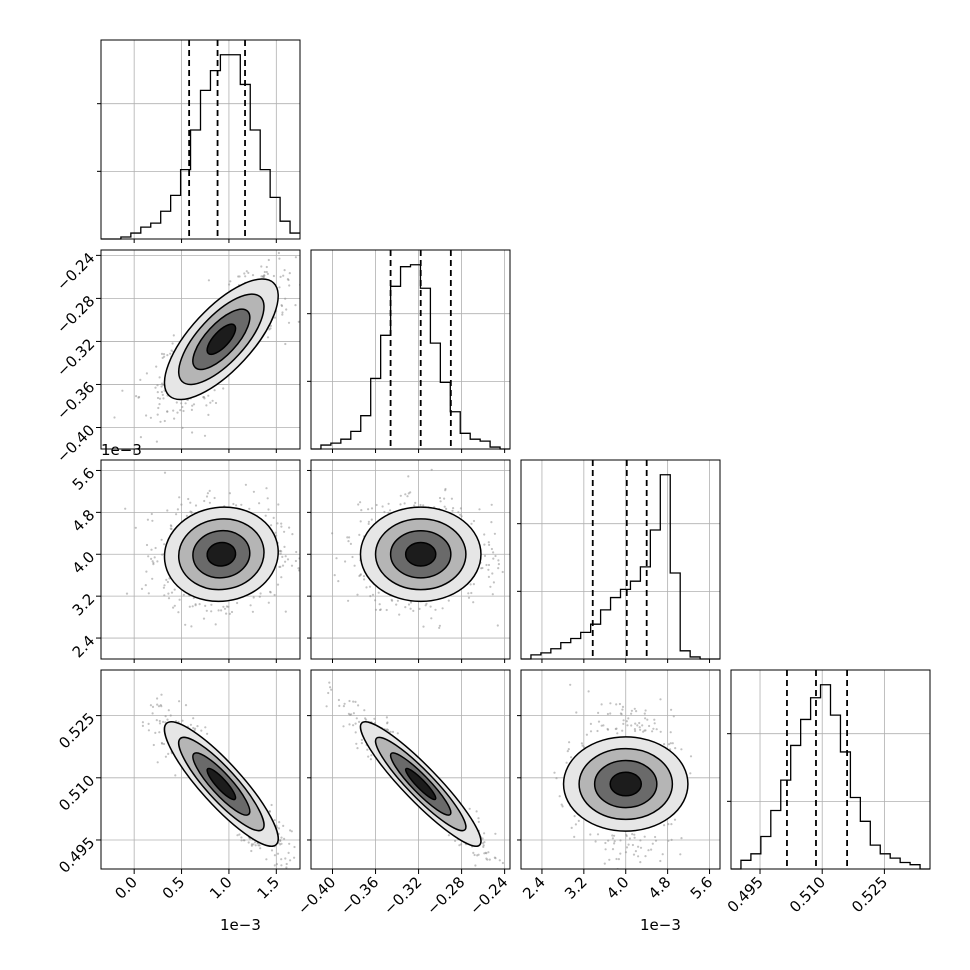  Describe the element at coordinates (807, 894) in the screenshot. I see `xtick-label-3-1: 0.510` at that location.